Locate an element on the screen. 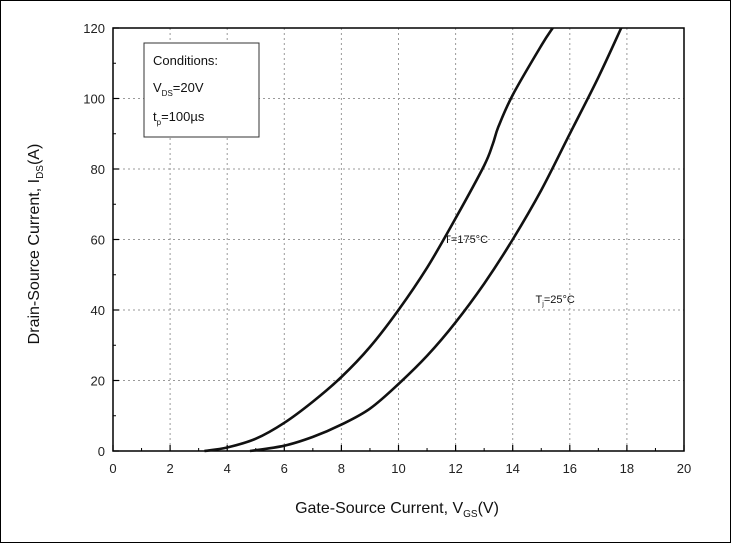 This screenshot has height=543, width=731. conditions-box: Conditions: VDS=20V tp=100µs is located at coordinates (201, 90).